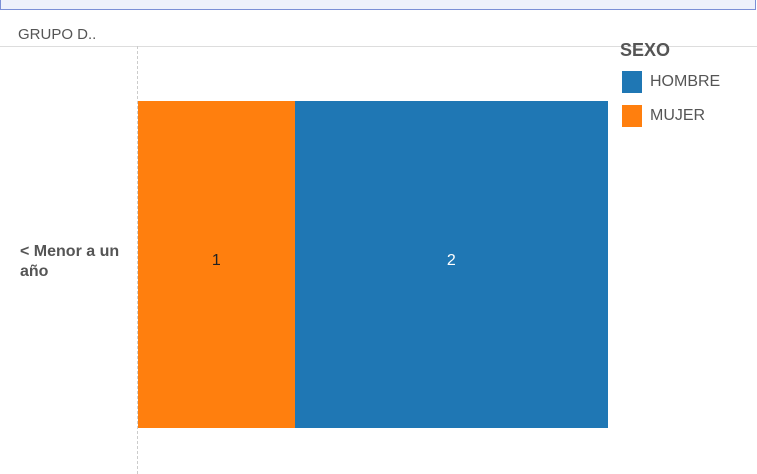 The height and width of the screenshot is (474, 757). I want to click on category-label: < Menor a un año, so click(70, 261).